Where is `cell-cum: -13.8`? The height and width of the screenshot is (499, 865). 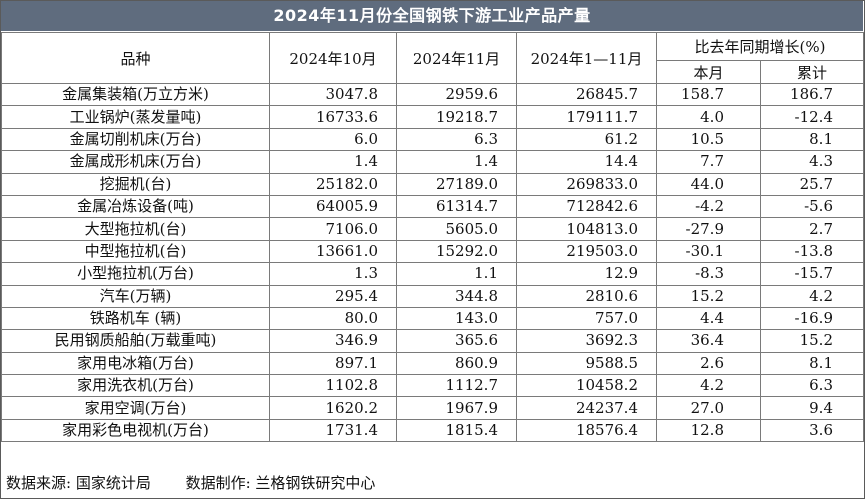 cell-cum: -13.8 is located at coordinates (812, 251).